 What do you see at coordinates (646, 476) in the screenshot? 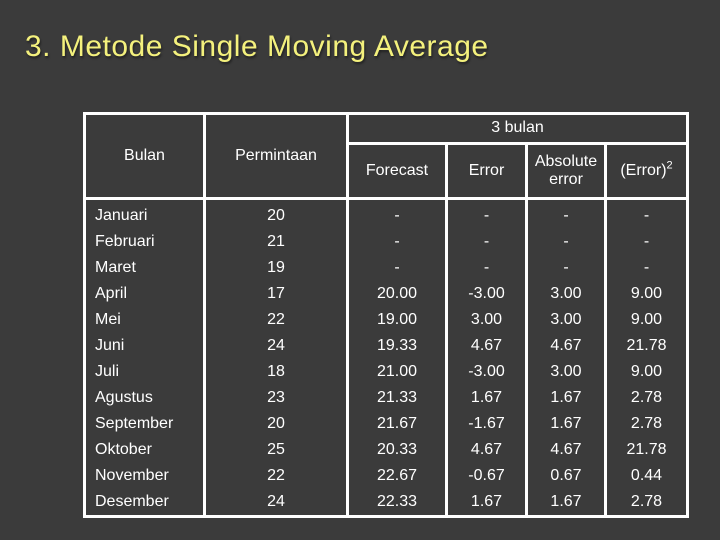
I see `error-squared-cell: 0.44` at bounding box center [646, 476].